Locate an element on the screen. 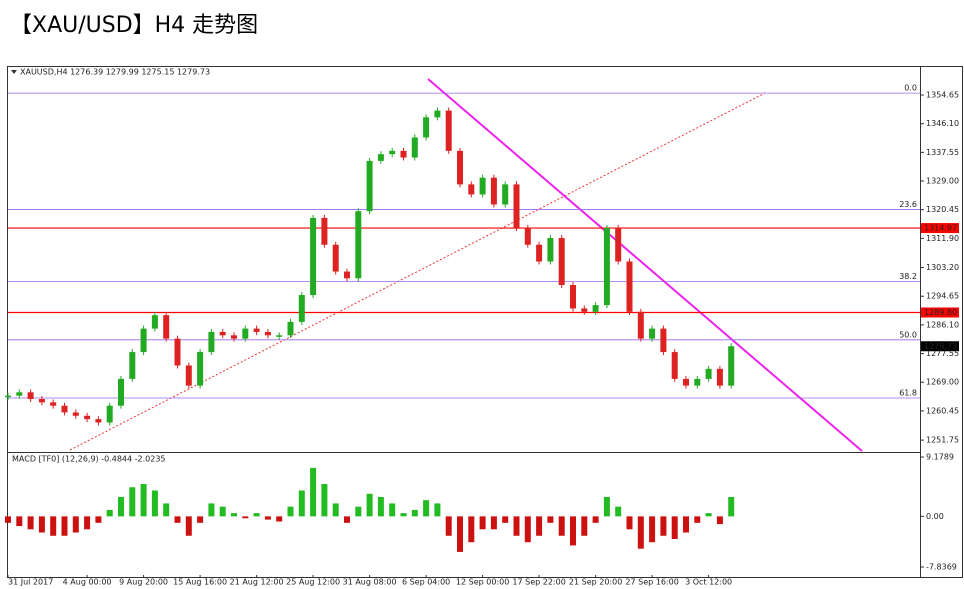 This screenshot has height=589, width=964. y-tick-label: 9.1789 is located at coordinates (940, 457).